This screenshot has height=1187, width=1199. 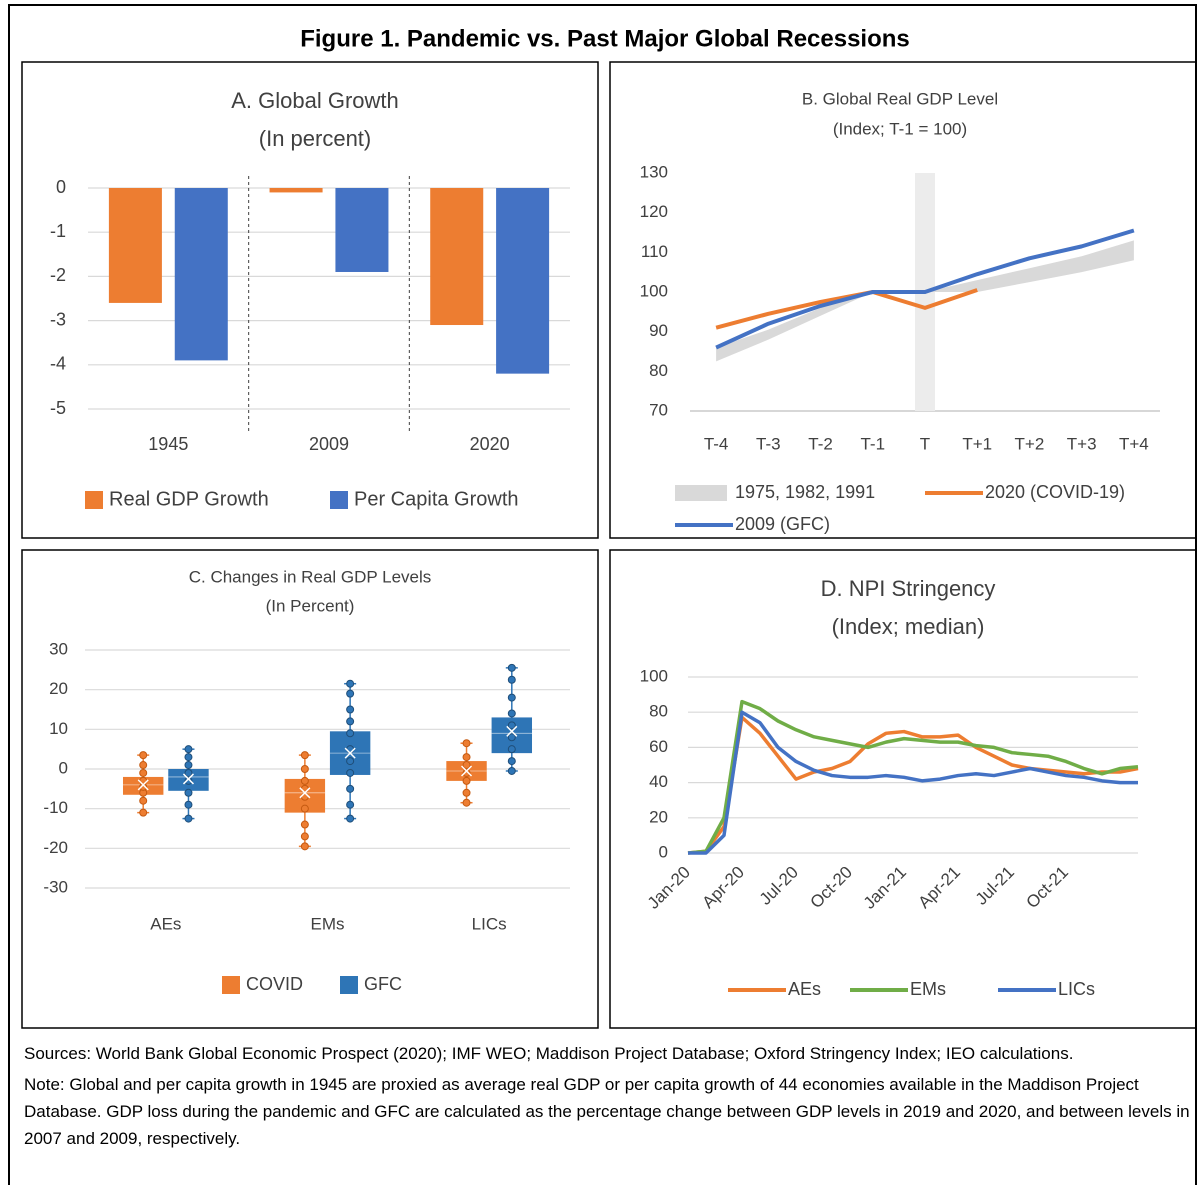 I want to click on y-tick-label: 90, so click(x=658, y=330).